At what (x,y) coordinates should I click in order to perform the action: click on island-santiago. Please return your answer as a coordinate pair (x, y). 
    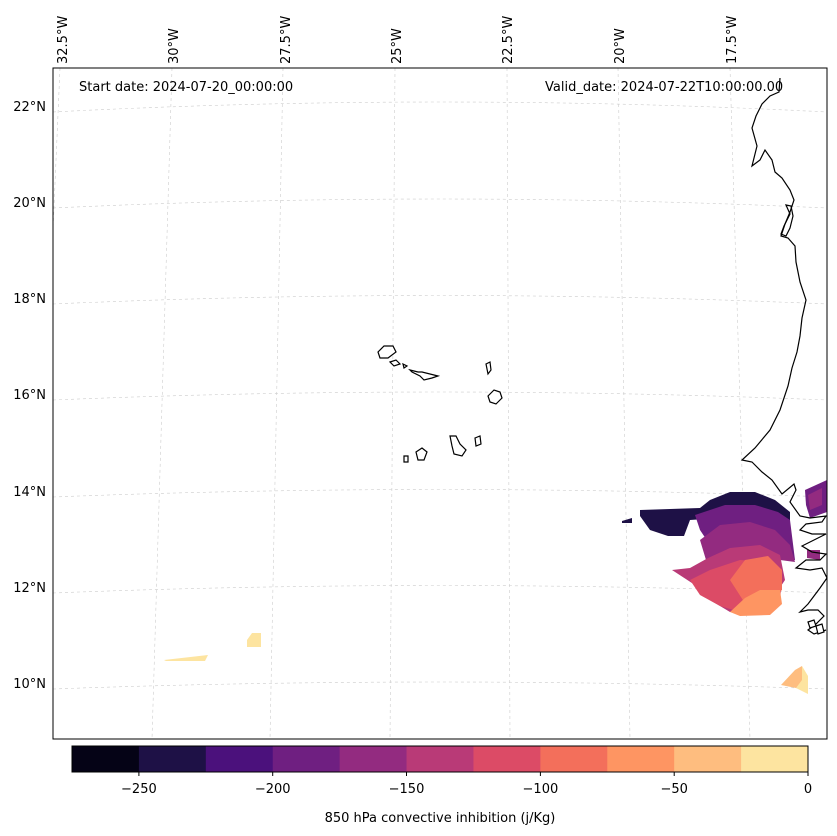
    Looking at the image, I should click on (458, 446).